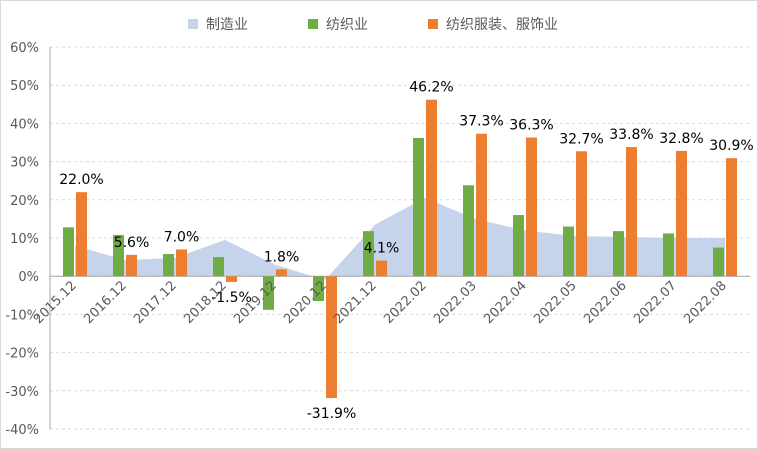 This screenshot has height=449, width=758. What do you see at coordinates (505, 302) in the screenshot?
I see `x-tick-label: 2022.04` at bounding box center [505, 302].